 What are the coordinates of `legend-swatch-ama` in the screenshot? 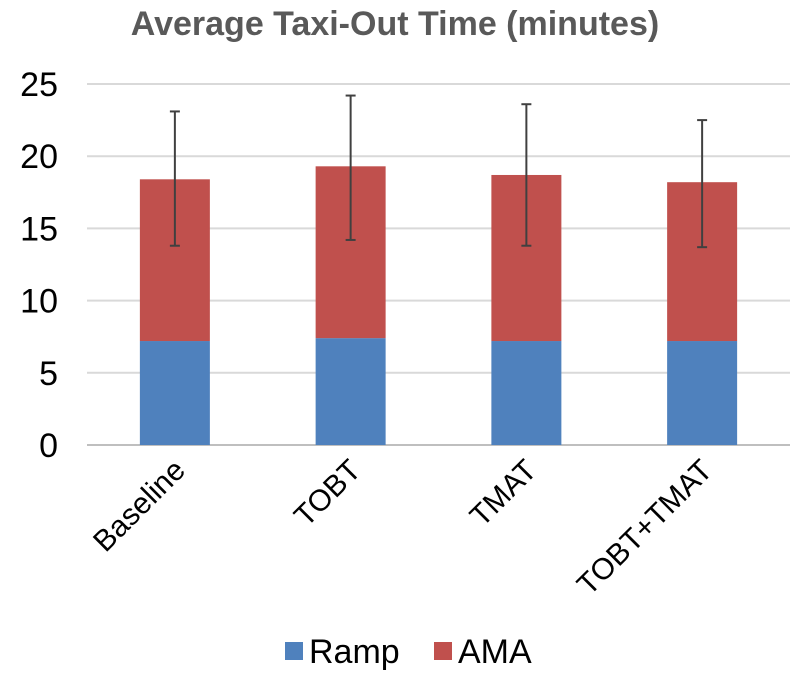 It's located at (443, 651).